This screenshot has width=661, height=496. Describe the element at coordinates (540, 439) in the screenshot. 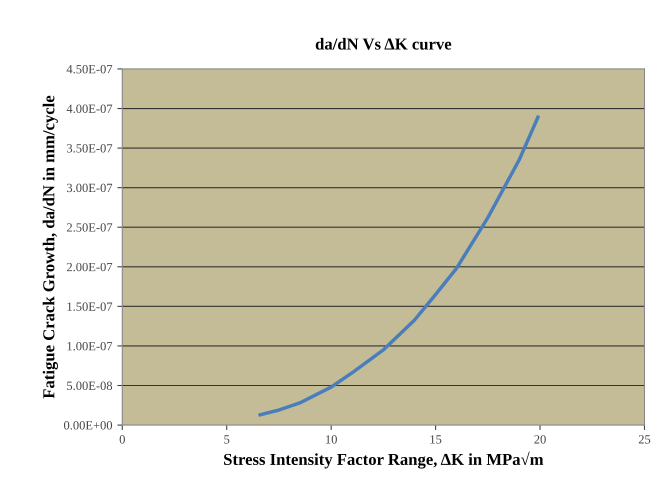

I see `x-tick-label: 20` at that location.